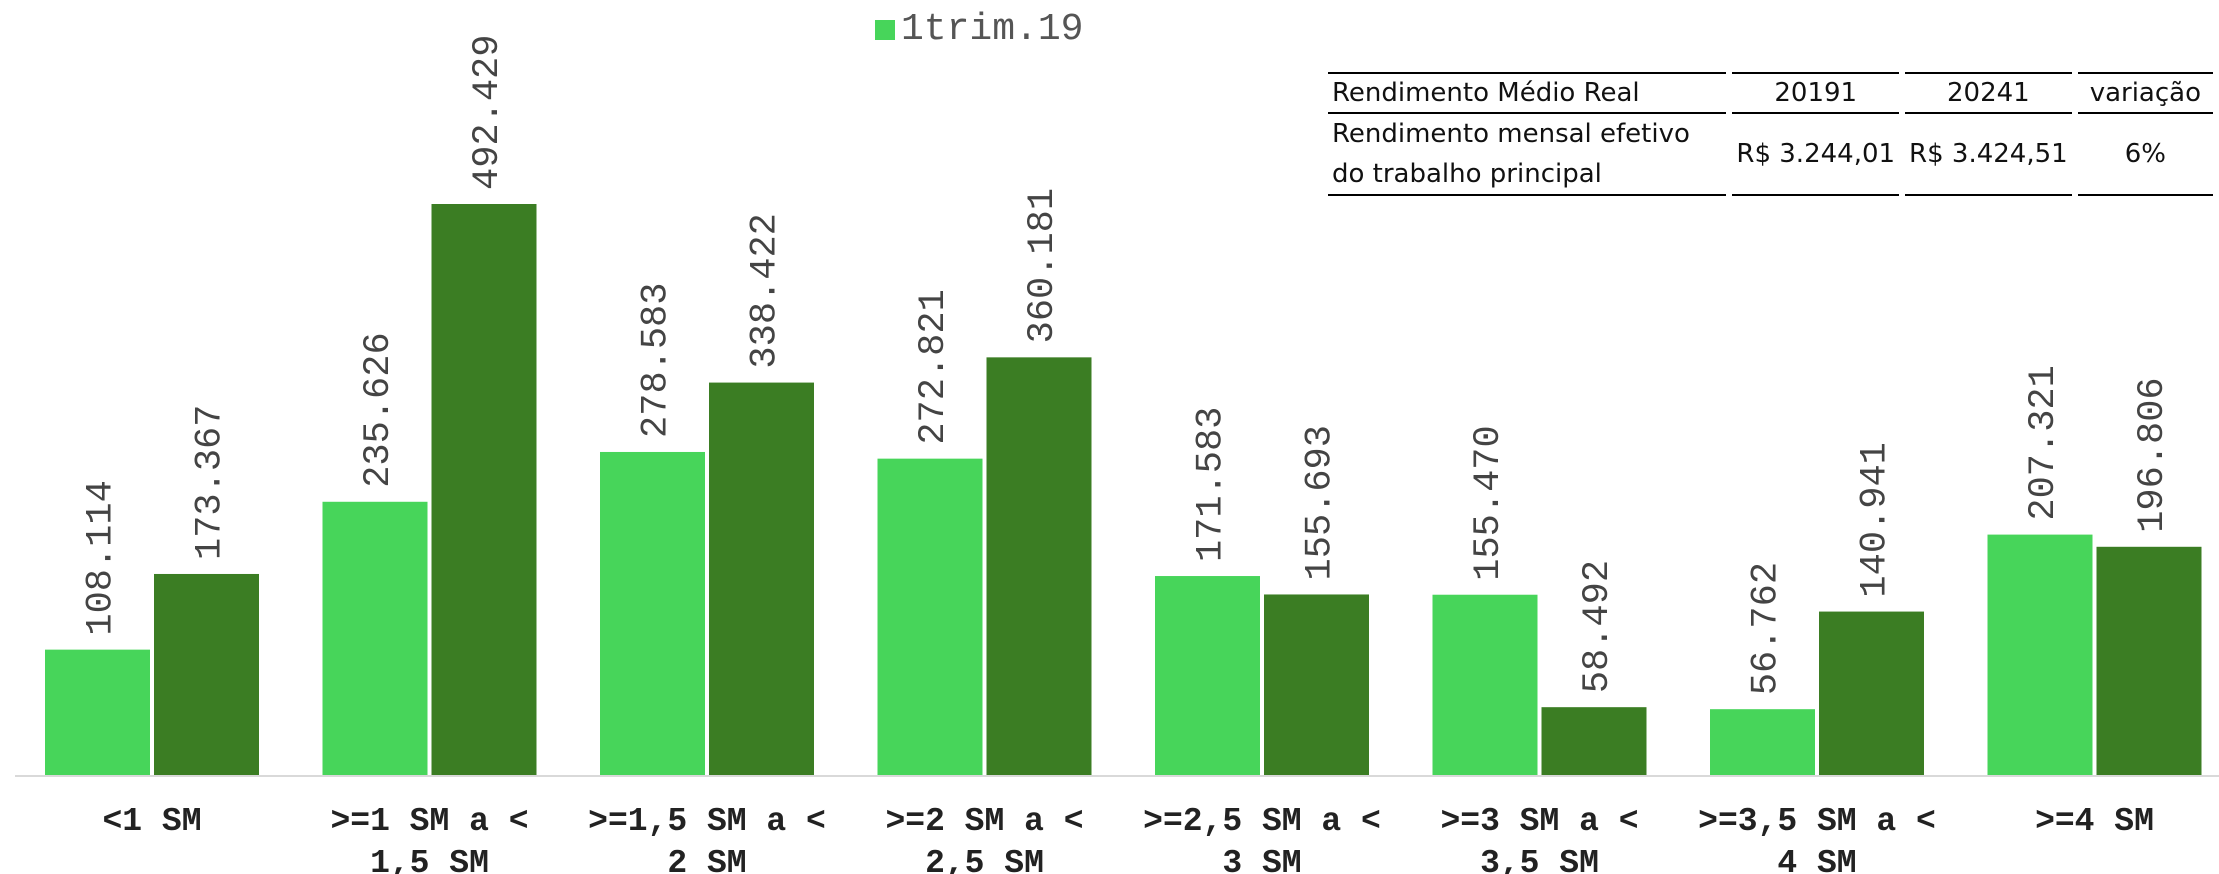 This screenshot has height=874, width=2219. What do you see at coordinates (1816, 859) in the screenshot?
I see `category-label: 4 SM` at bounding box center [1816, 859].